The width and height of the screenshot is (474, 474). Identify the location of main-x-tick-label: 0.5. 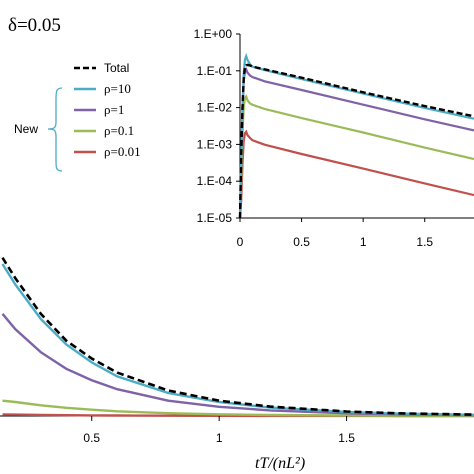
(91, 438).